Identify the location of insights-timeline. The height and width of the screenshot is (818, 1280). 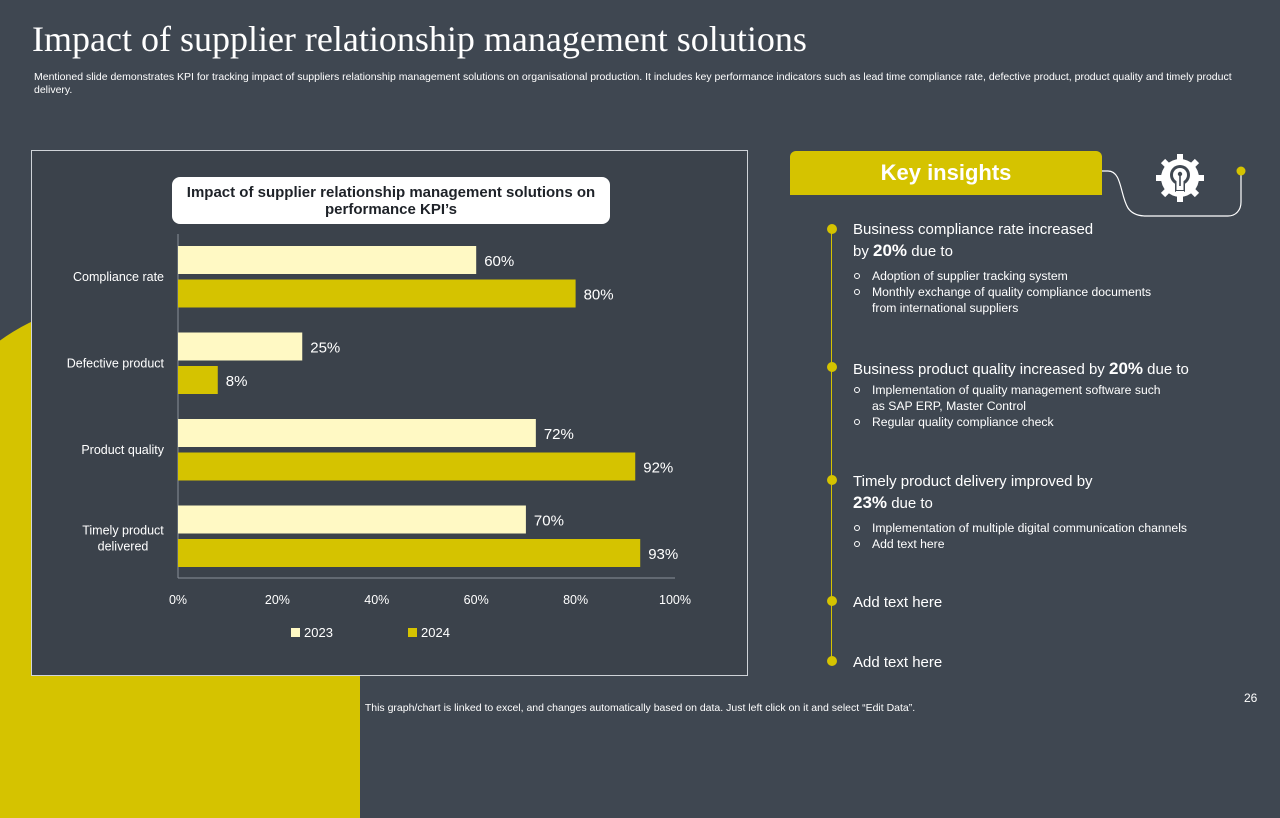
(831, 445).